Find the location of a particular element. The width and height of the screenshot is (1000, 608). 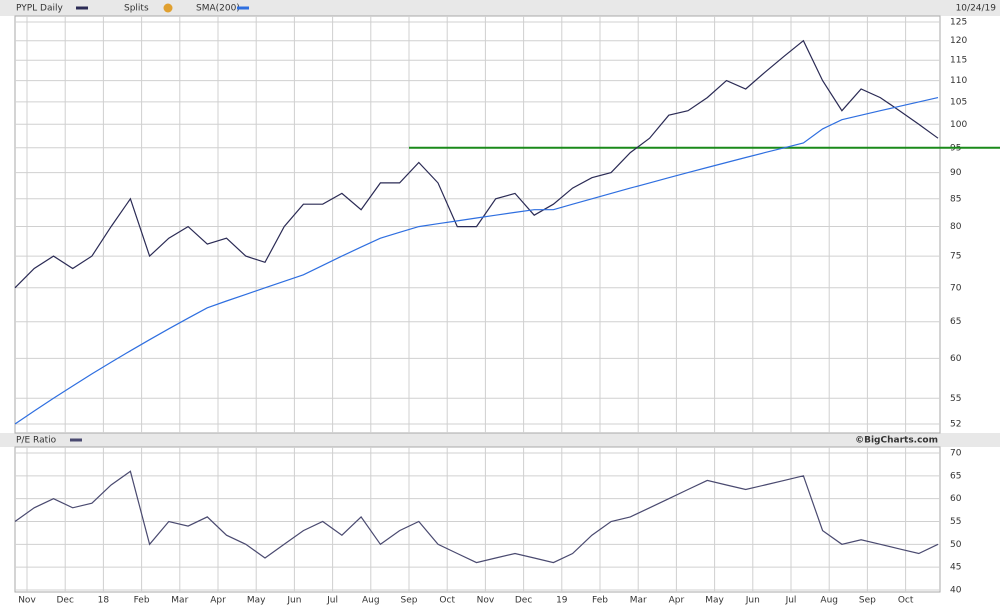

splits-label: Splits is located at coordinates (136, 9).